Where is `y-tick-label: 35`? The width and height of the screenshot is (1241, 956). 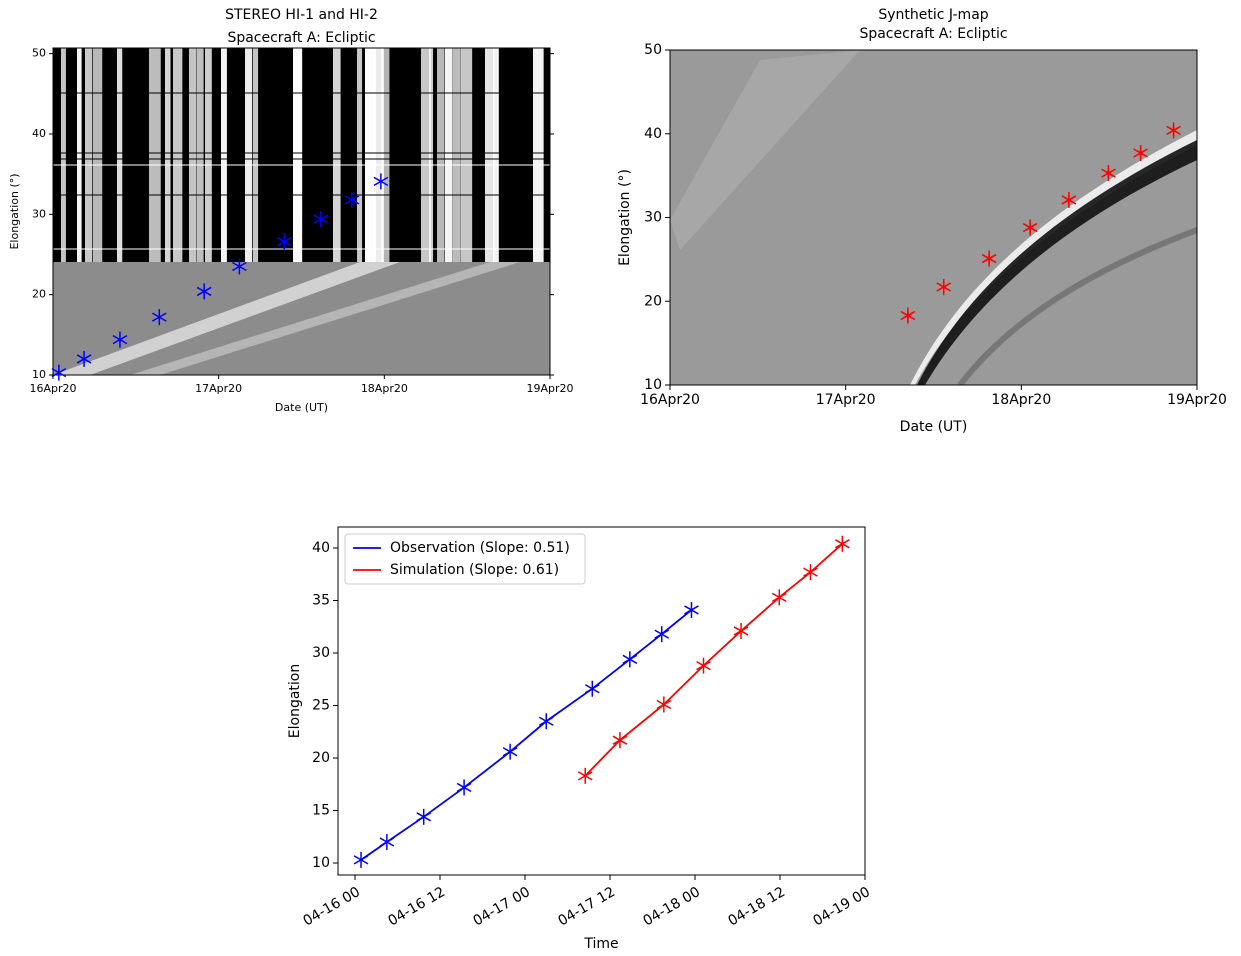 y-tick-label: 35 is located at coordinates (321, 601).